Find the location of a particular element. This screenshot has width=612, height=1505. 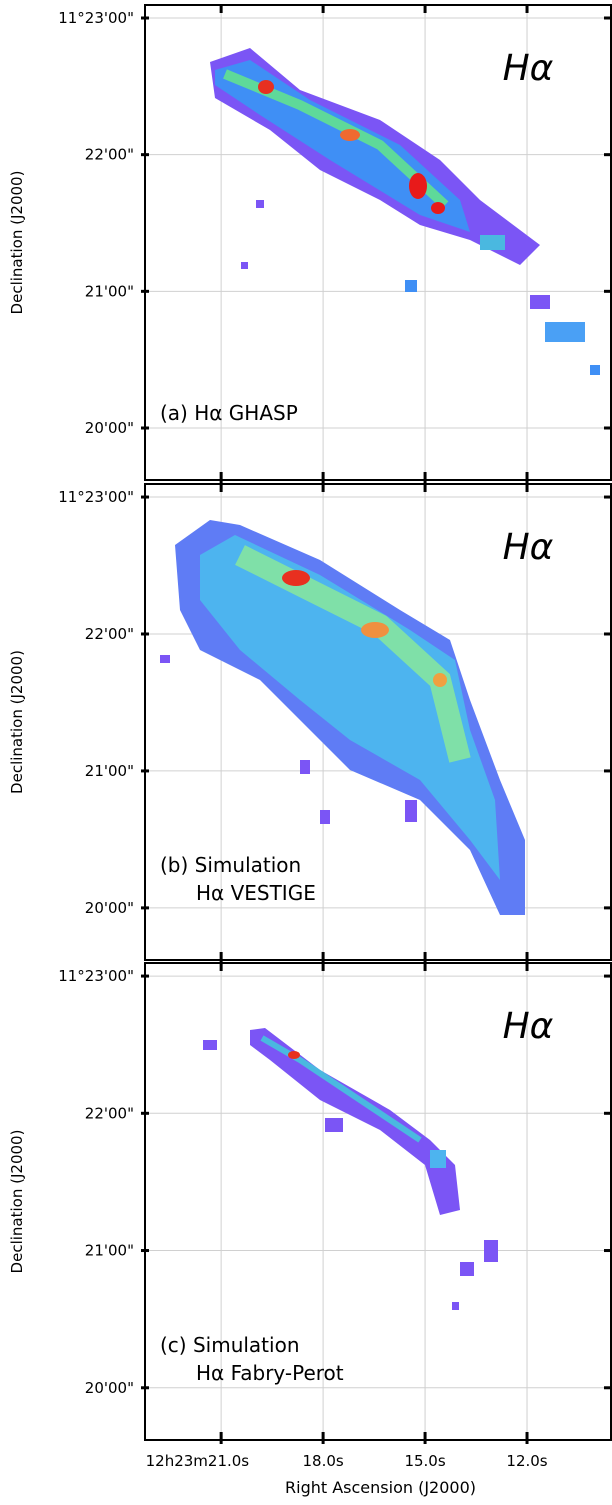

emission-map-a is located at coordinates (405, 211).